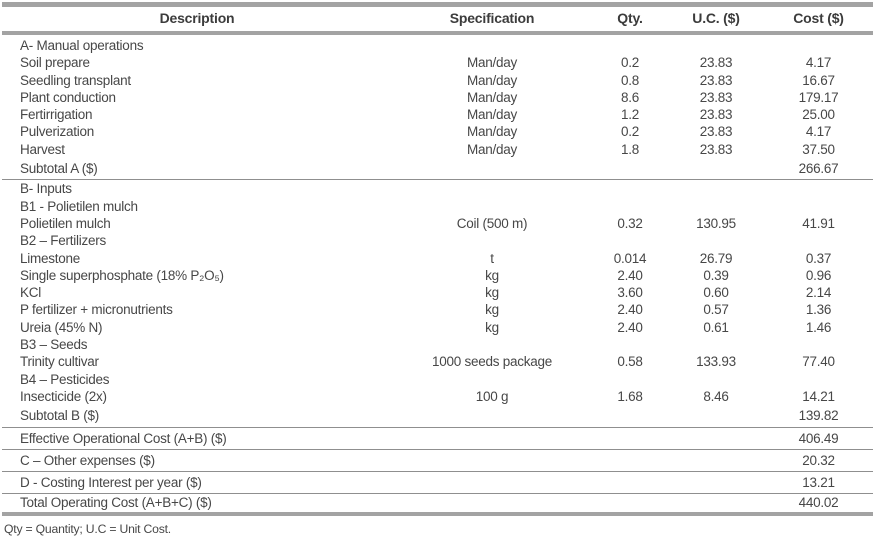  What do you see at coordinates (630, 149) in the screenshot?
I see `cell-qty: 1.8` at bounding box center [630, 149].